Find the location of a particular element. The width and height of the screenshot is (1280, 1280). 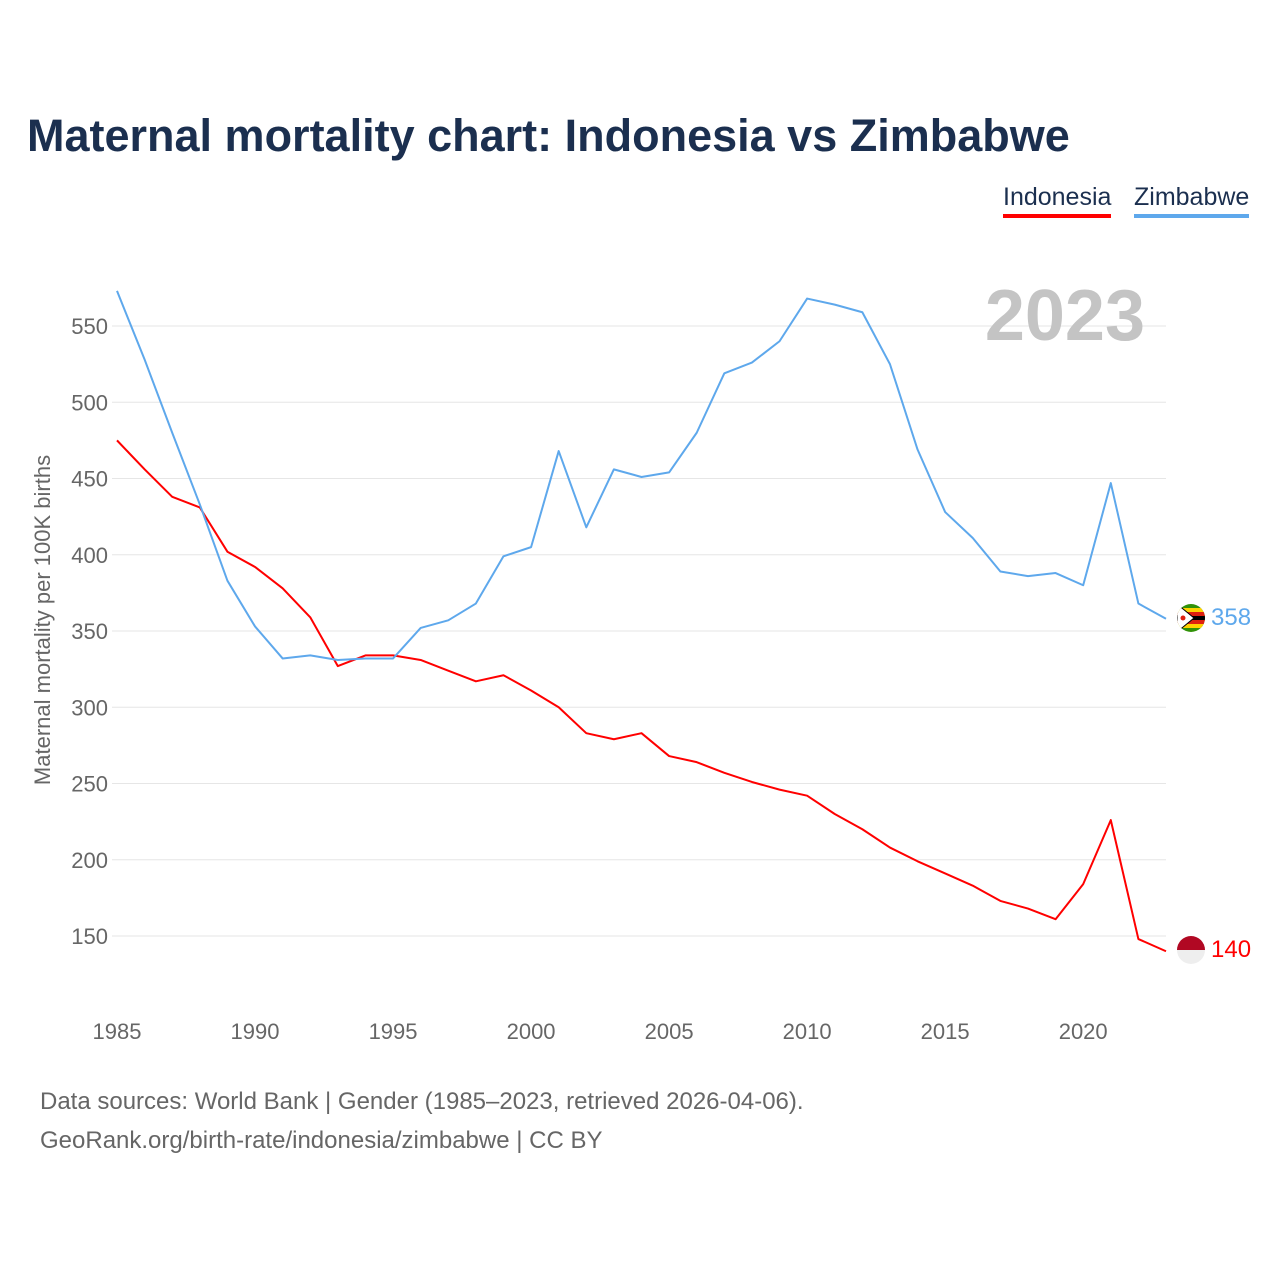

y-tick-label: 500 is located at coordinates (89, 402).